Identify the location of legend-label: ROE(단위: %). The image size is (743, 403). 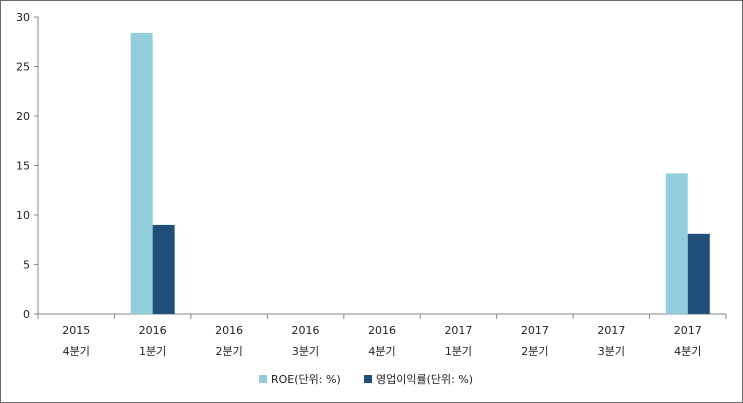
(306, 379).